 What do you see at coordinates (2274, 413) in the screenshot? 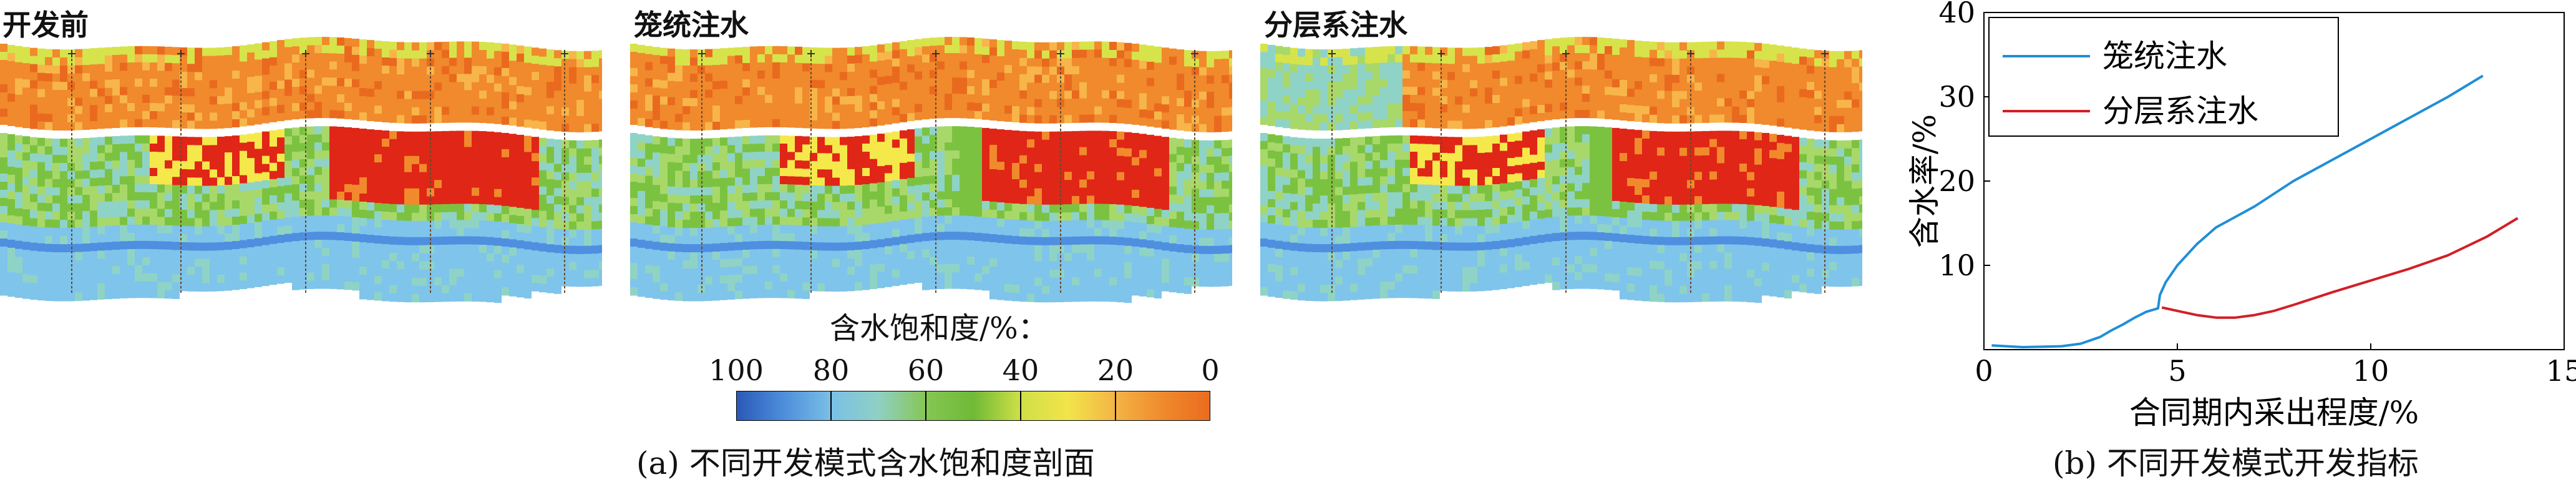
I see `x-axis-label: 合同期内采出程度/%` at bounding box center [2274, 413].